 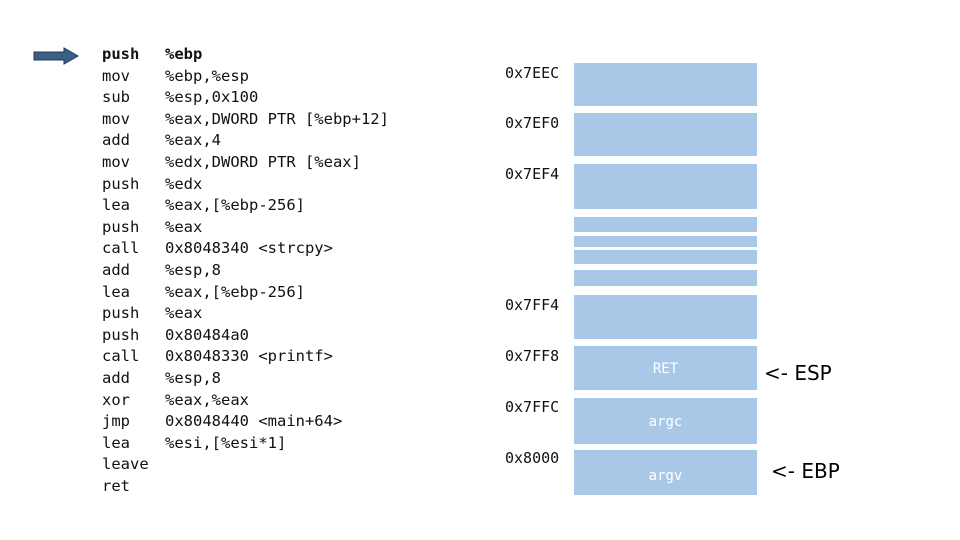 What do you see at coordinates (184, 54) in the screenshot?
I see `instruction-operands: %ebp` at bounding box center [184, 54].